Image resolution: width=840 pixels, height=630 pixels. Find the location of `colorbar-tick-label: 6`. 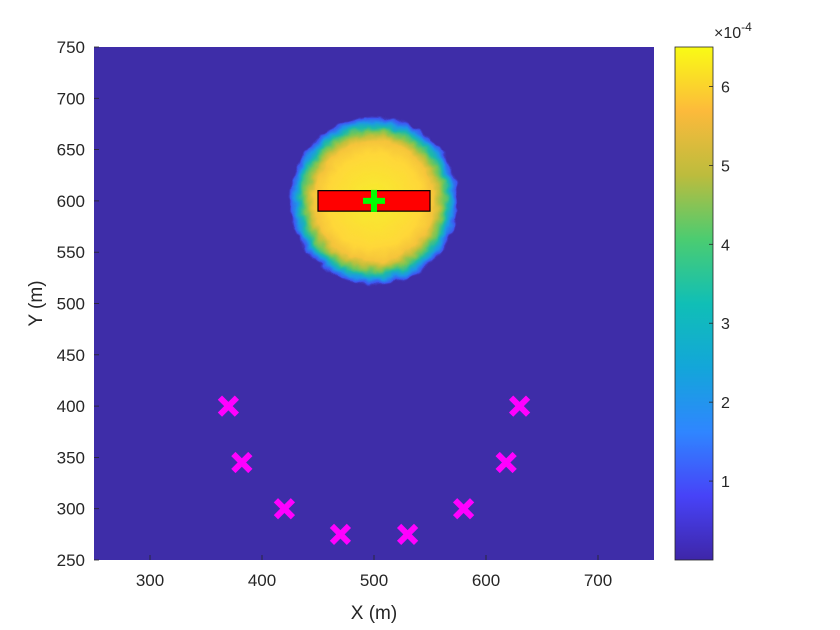

colorbar-tick-label: 6 is located at coordinates (725, 87).